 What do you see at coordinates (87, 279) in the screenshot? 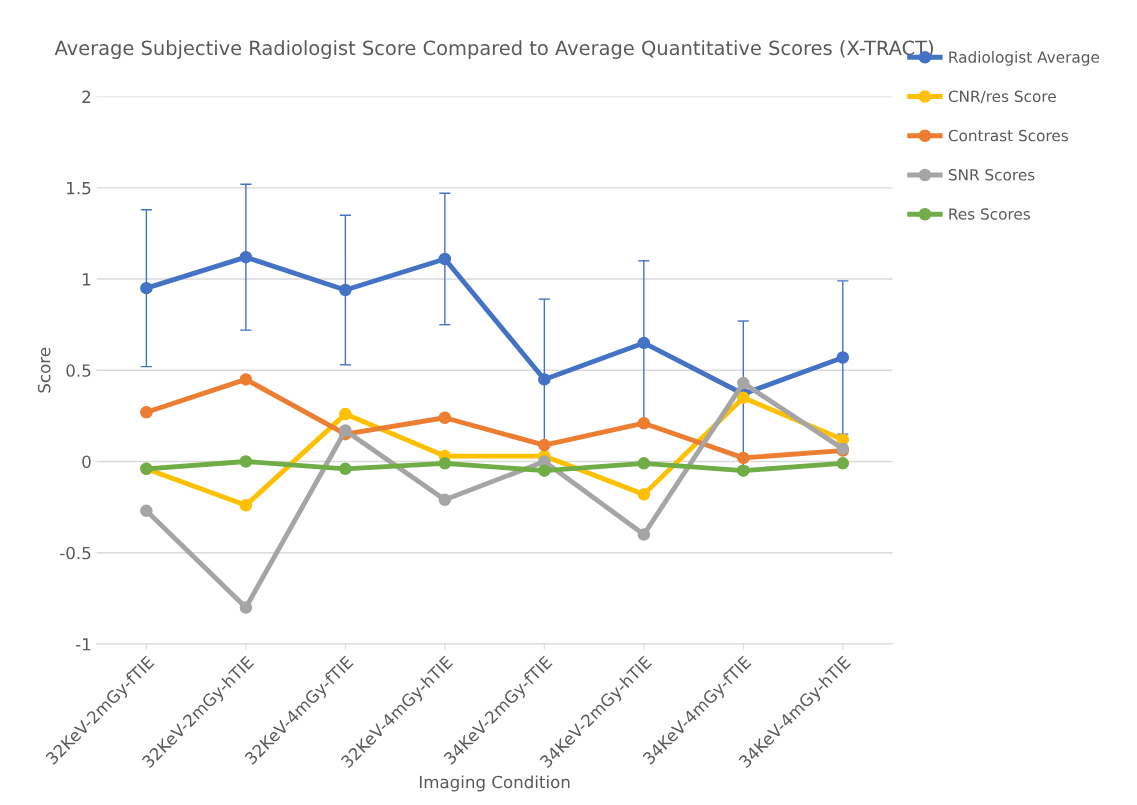
I see `y-tick-label: 1` at bounding box center [87, 279].